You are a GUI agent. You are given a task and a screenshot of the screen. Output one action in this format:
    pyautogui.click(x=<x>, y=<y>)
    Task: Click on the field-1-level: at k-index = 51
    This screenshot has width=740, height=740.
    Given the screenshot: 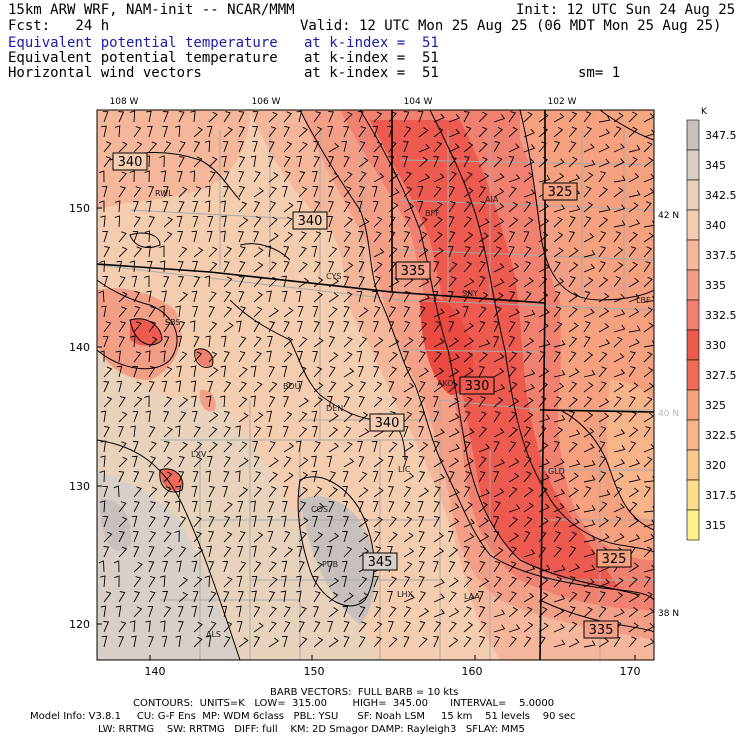 What is the action you would take?
    pyautogui.click(x=371, y=43)
    